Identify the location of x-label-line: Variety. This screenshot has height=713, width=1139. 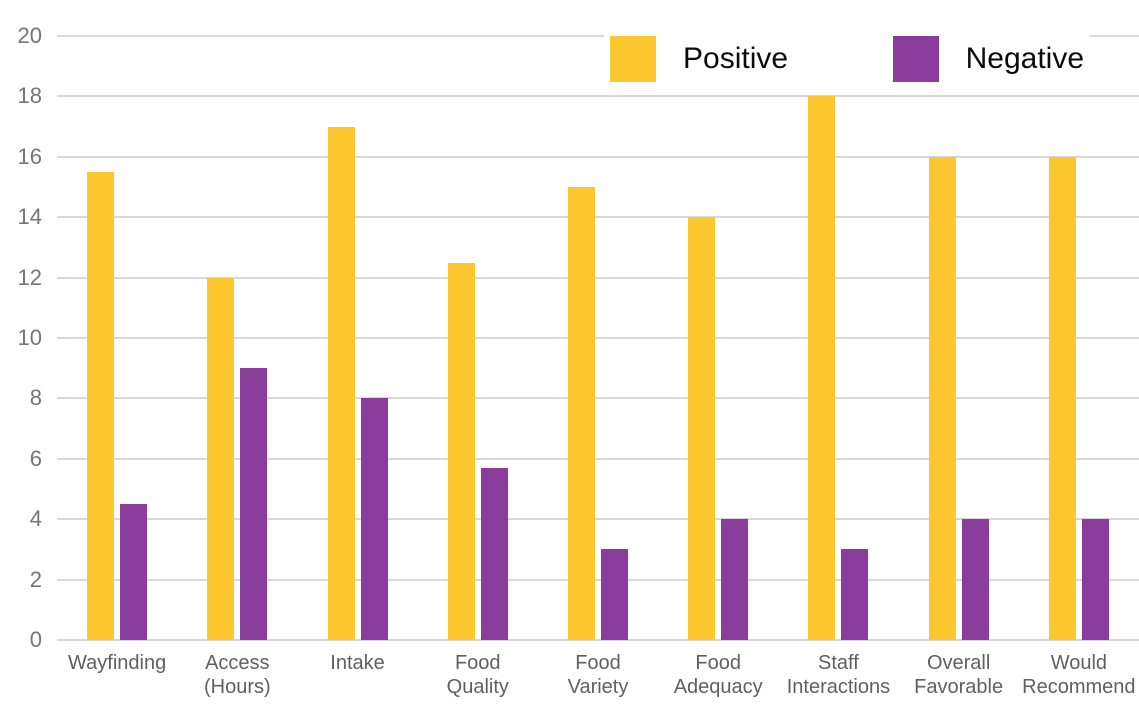
(598, 687).